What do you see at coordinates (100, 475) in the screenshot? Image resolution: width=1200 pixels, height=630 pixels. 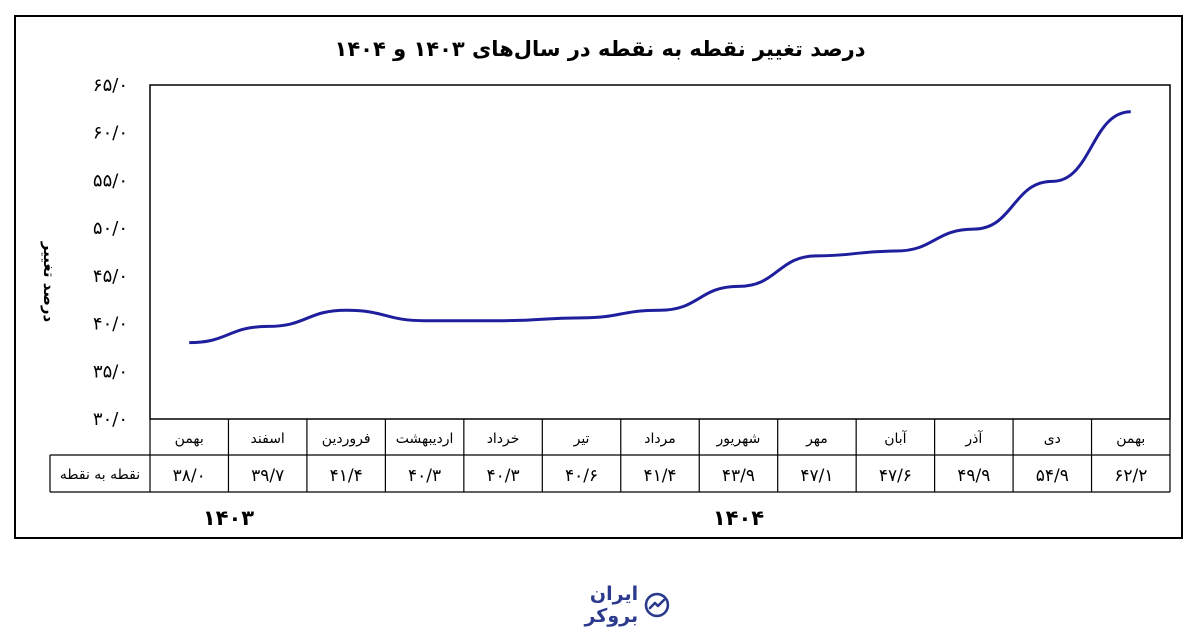 I see `table-row-label: نقطه به نقطه` at bounding box center [100, 475].